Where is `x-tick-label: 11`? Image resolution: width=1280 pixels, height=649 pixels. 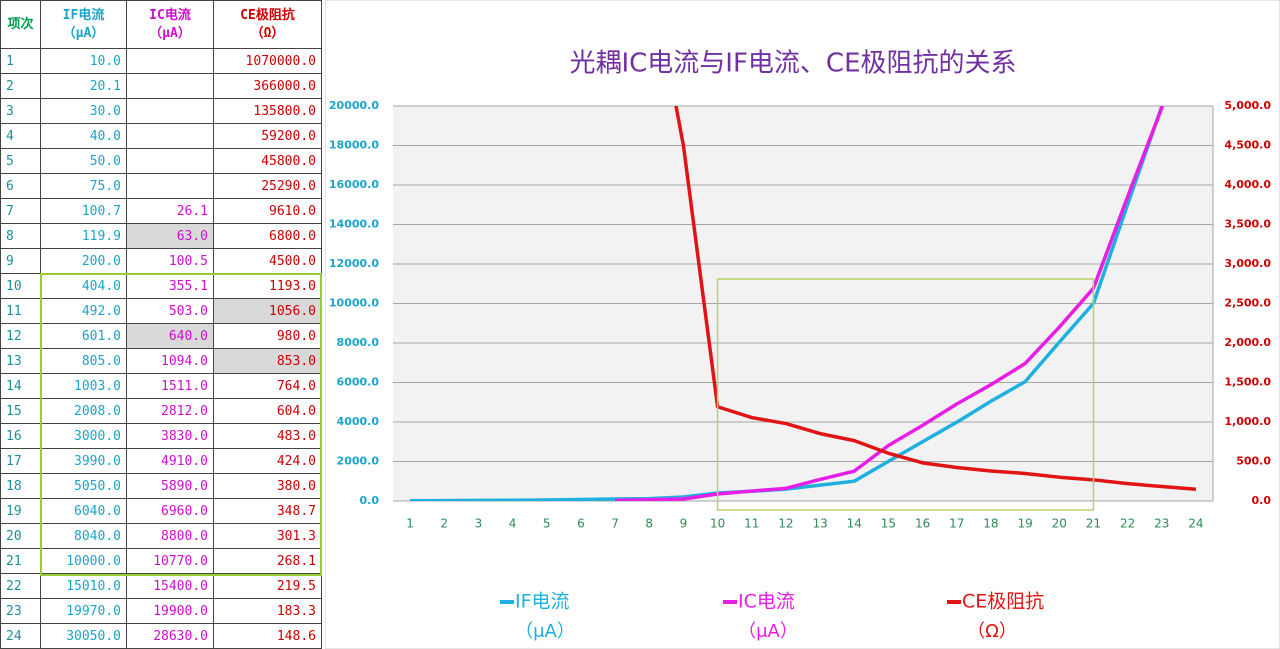
x-tick-label: 11 is located at coordinates (751, 524).